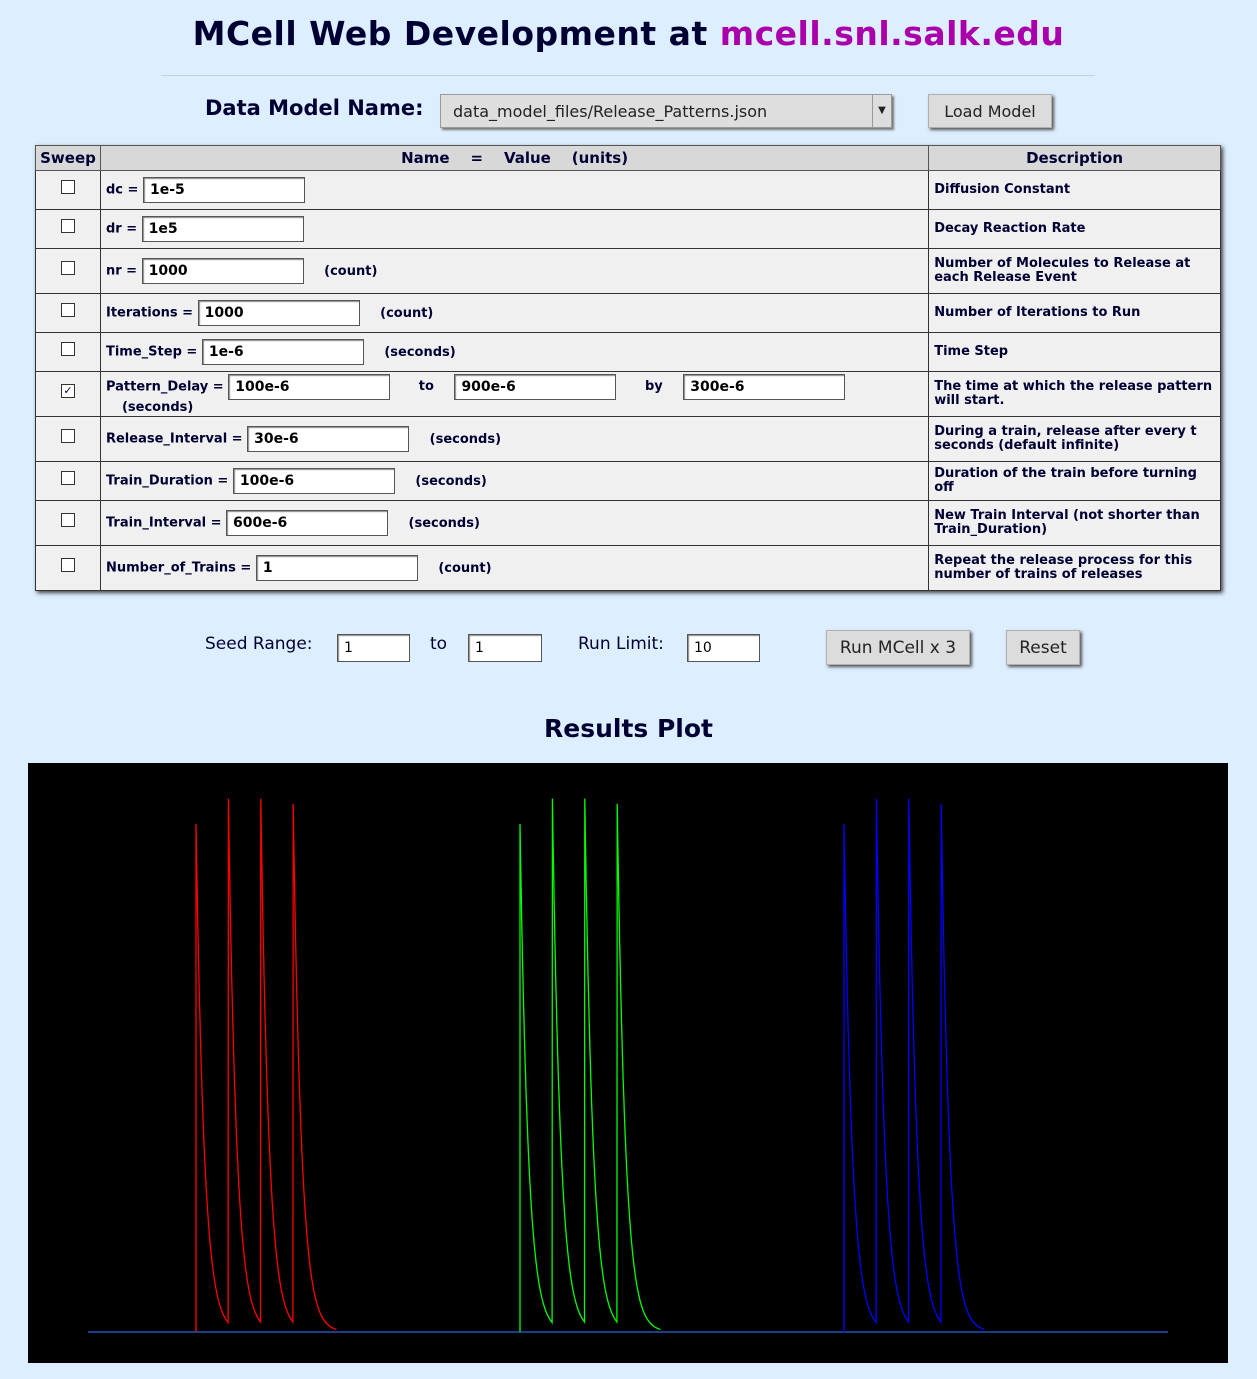  Describe the element at coordinates (67, 187) in the screenshot. I see `sweep-checkbox-dc` at that location.